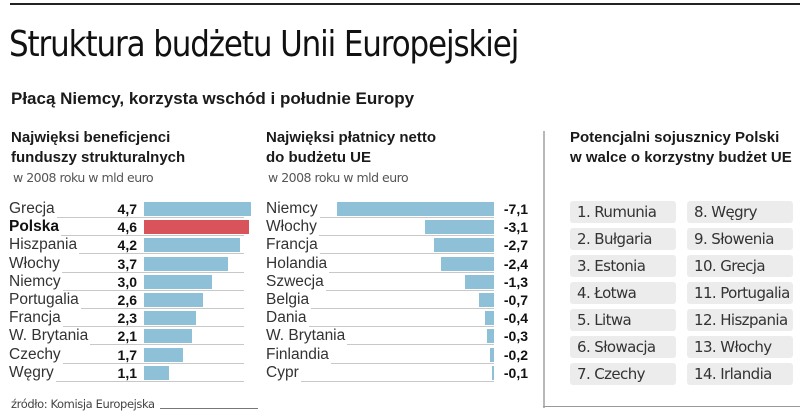  What do you see at coordinates (351, 137) in the screenshot?
I see `payers-title-line-1: Najwięksi płatnicy netto` at bounding box center [351, 137].